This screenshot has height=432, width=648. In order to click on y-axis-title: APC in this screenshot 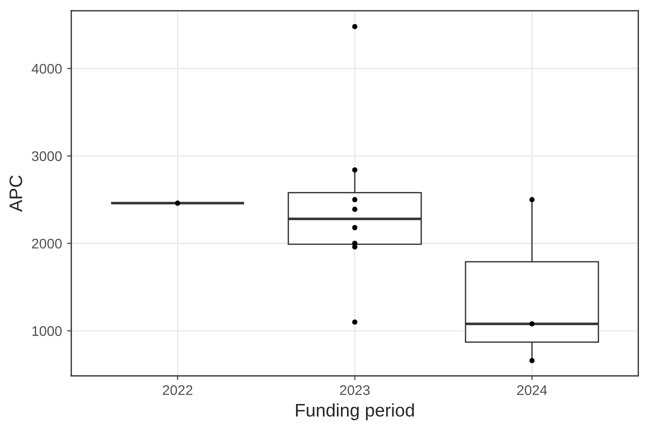, I will do `click(15, 193)`.